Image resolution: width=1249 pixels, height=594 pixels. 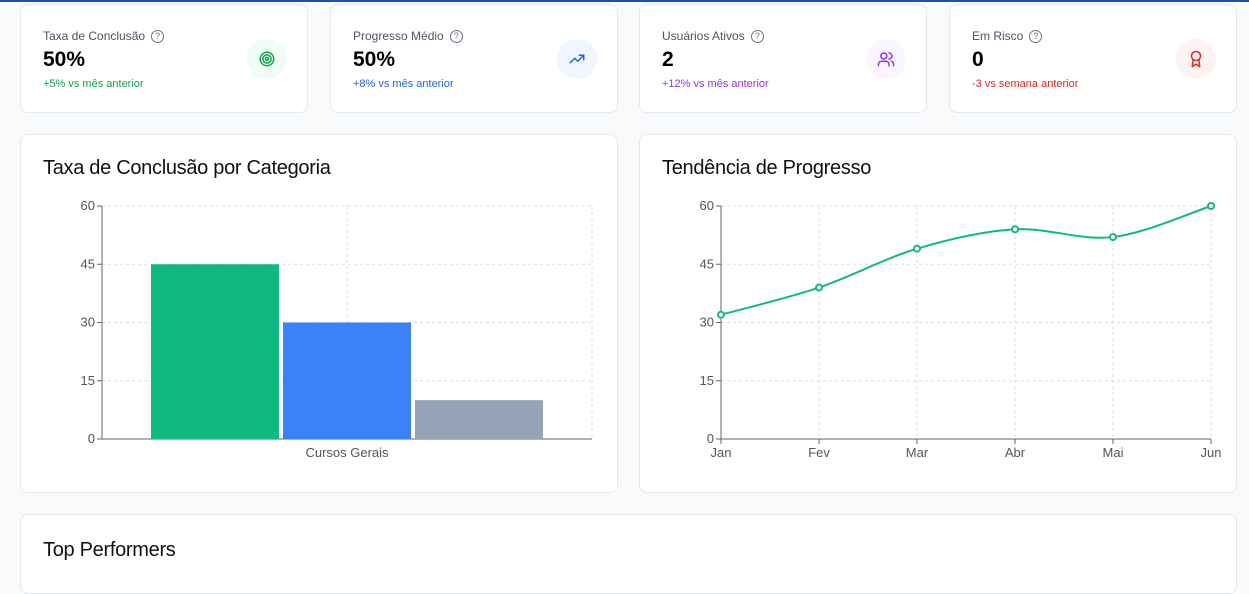 What do you see at coordinates (767, 168) in the screenshot?
I see `line-chart-title: Tendência de Progresso` at bounding box center [767, 168].